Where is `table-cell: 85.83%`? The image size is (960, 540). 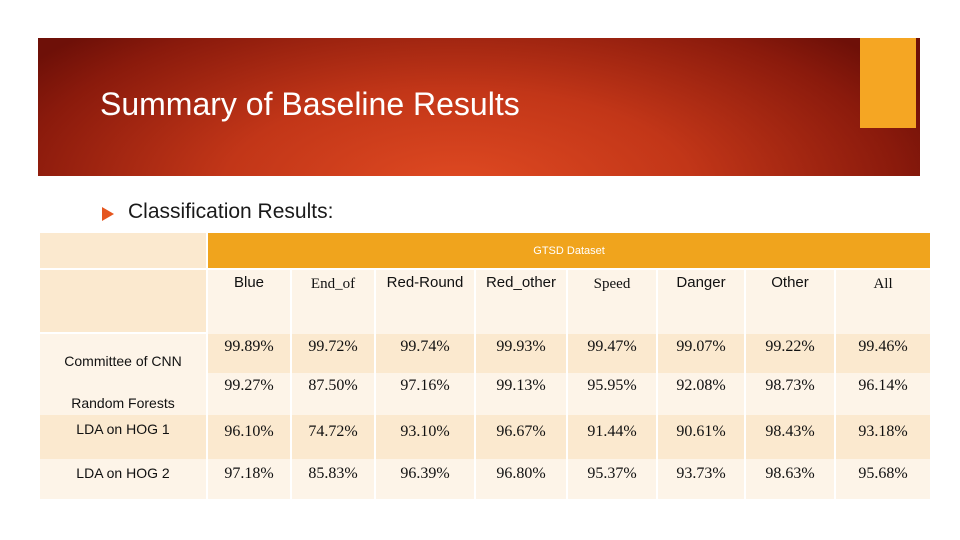
table-cell: 85.83% is located at coordinates (334, 479).